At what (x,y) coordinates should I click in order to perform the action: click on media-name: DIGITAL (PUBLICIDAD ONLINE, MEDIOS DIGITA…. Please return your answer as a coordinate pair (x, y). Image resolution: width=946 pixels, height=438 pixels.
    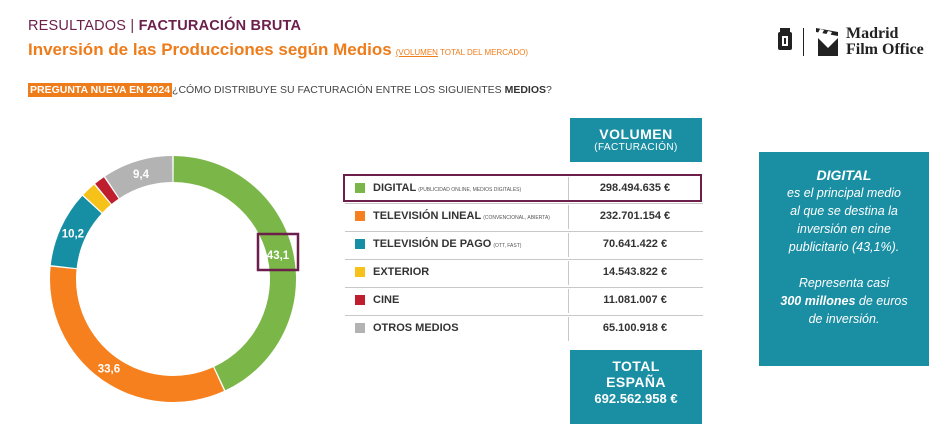
    Looking at the image, I should click on (447, 188).